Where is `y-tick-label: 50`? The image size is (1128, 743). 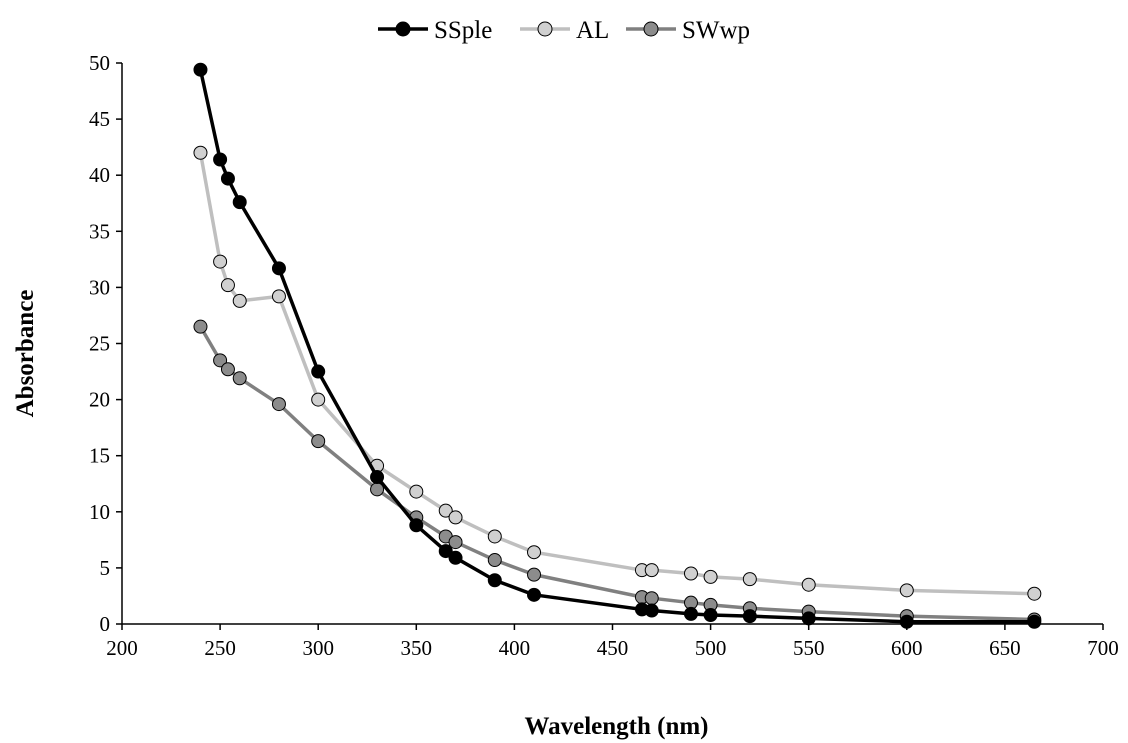
y-tick-label: 50 is located at coordinates (99, 63).